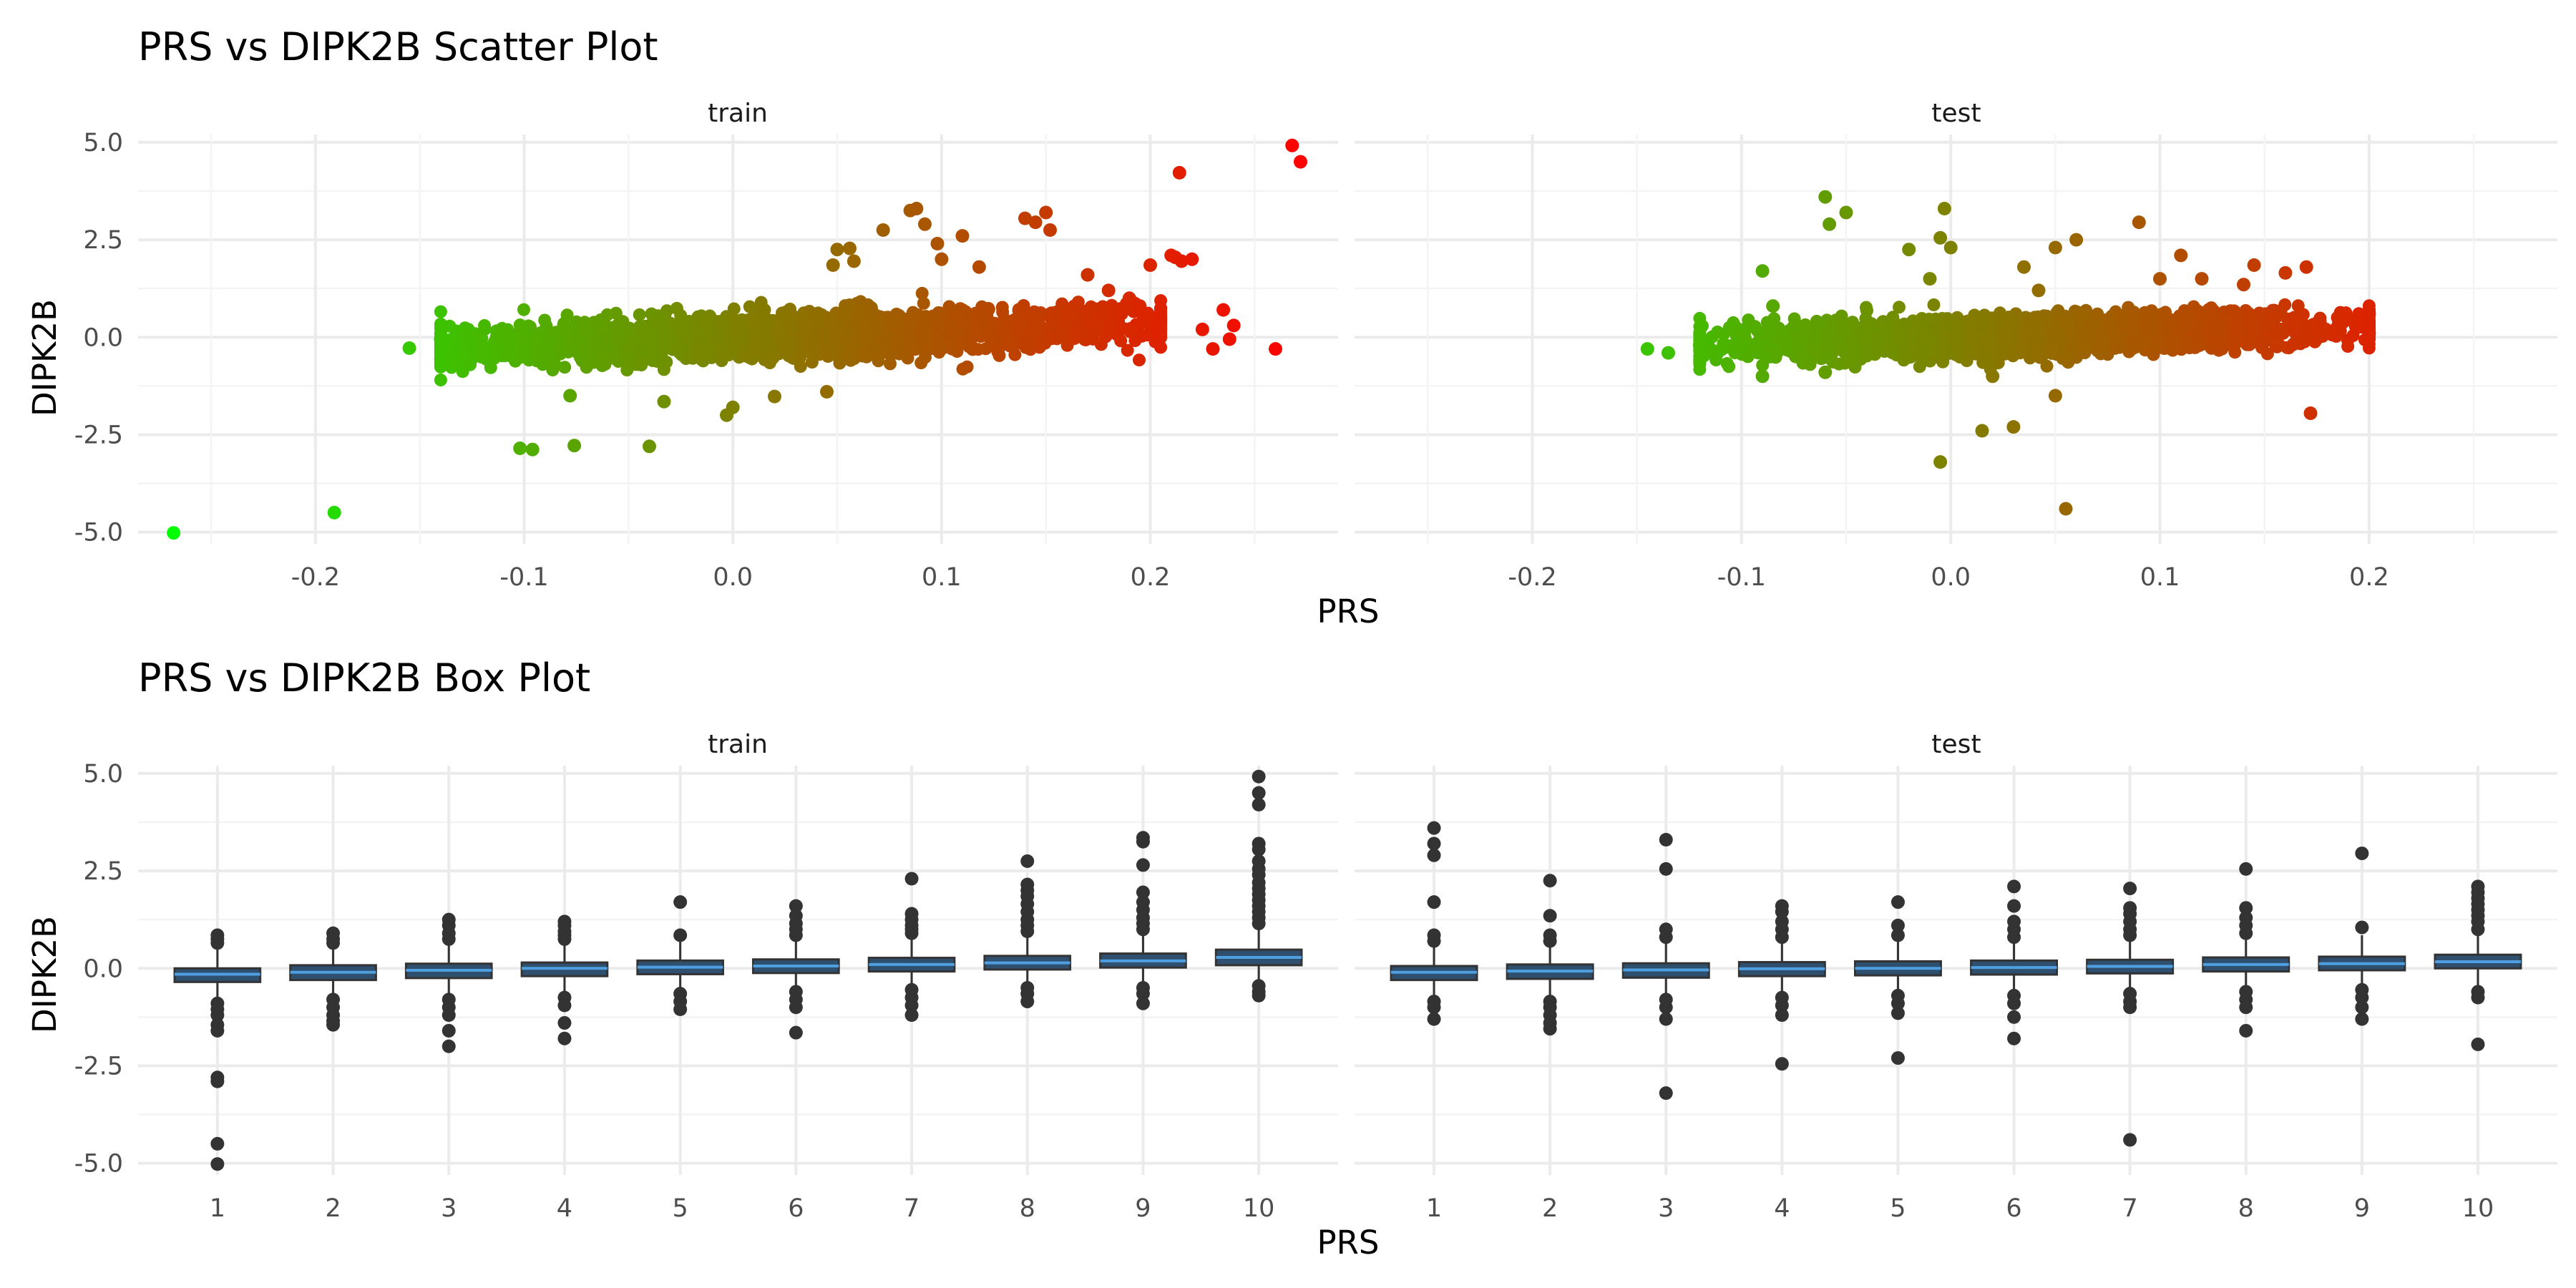  I want to click on y-tick-label: 0.0, so click(103, 969).